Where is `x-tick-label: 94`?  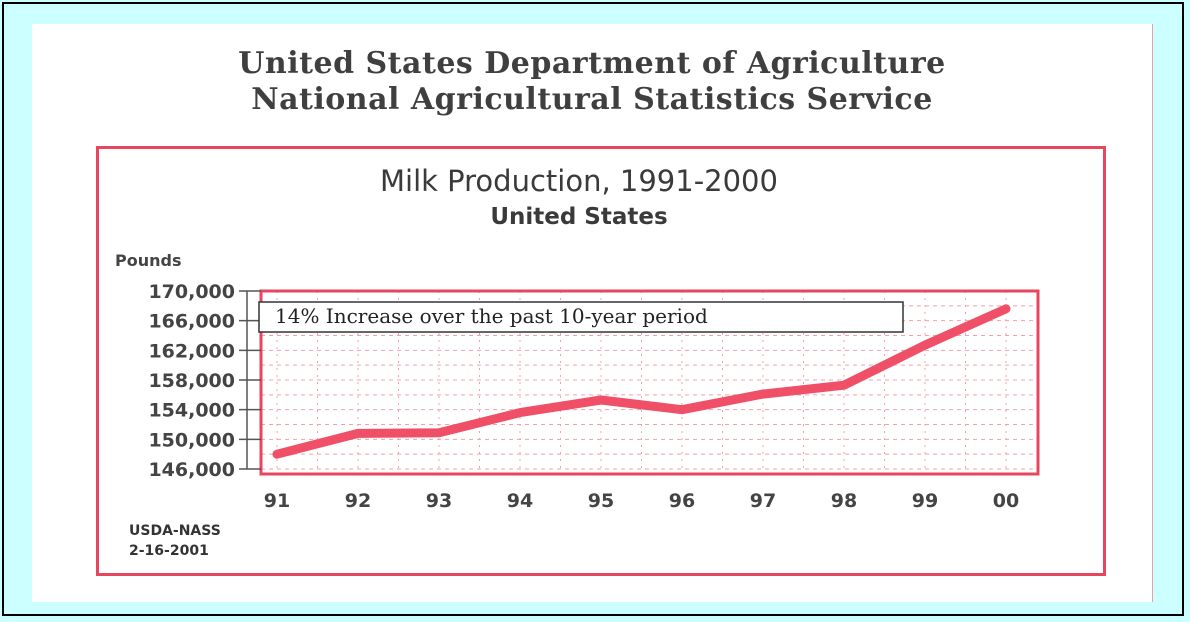 x-tick-label: 94 is located at coordinates (520, 501).